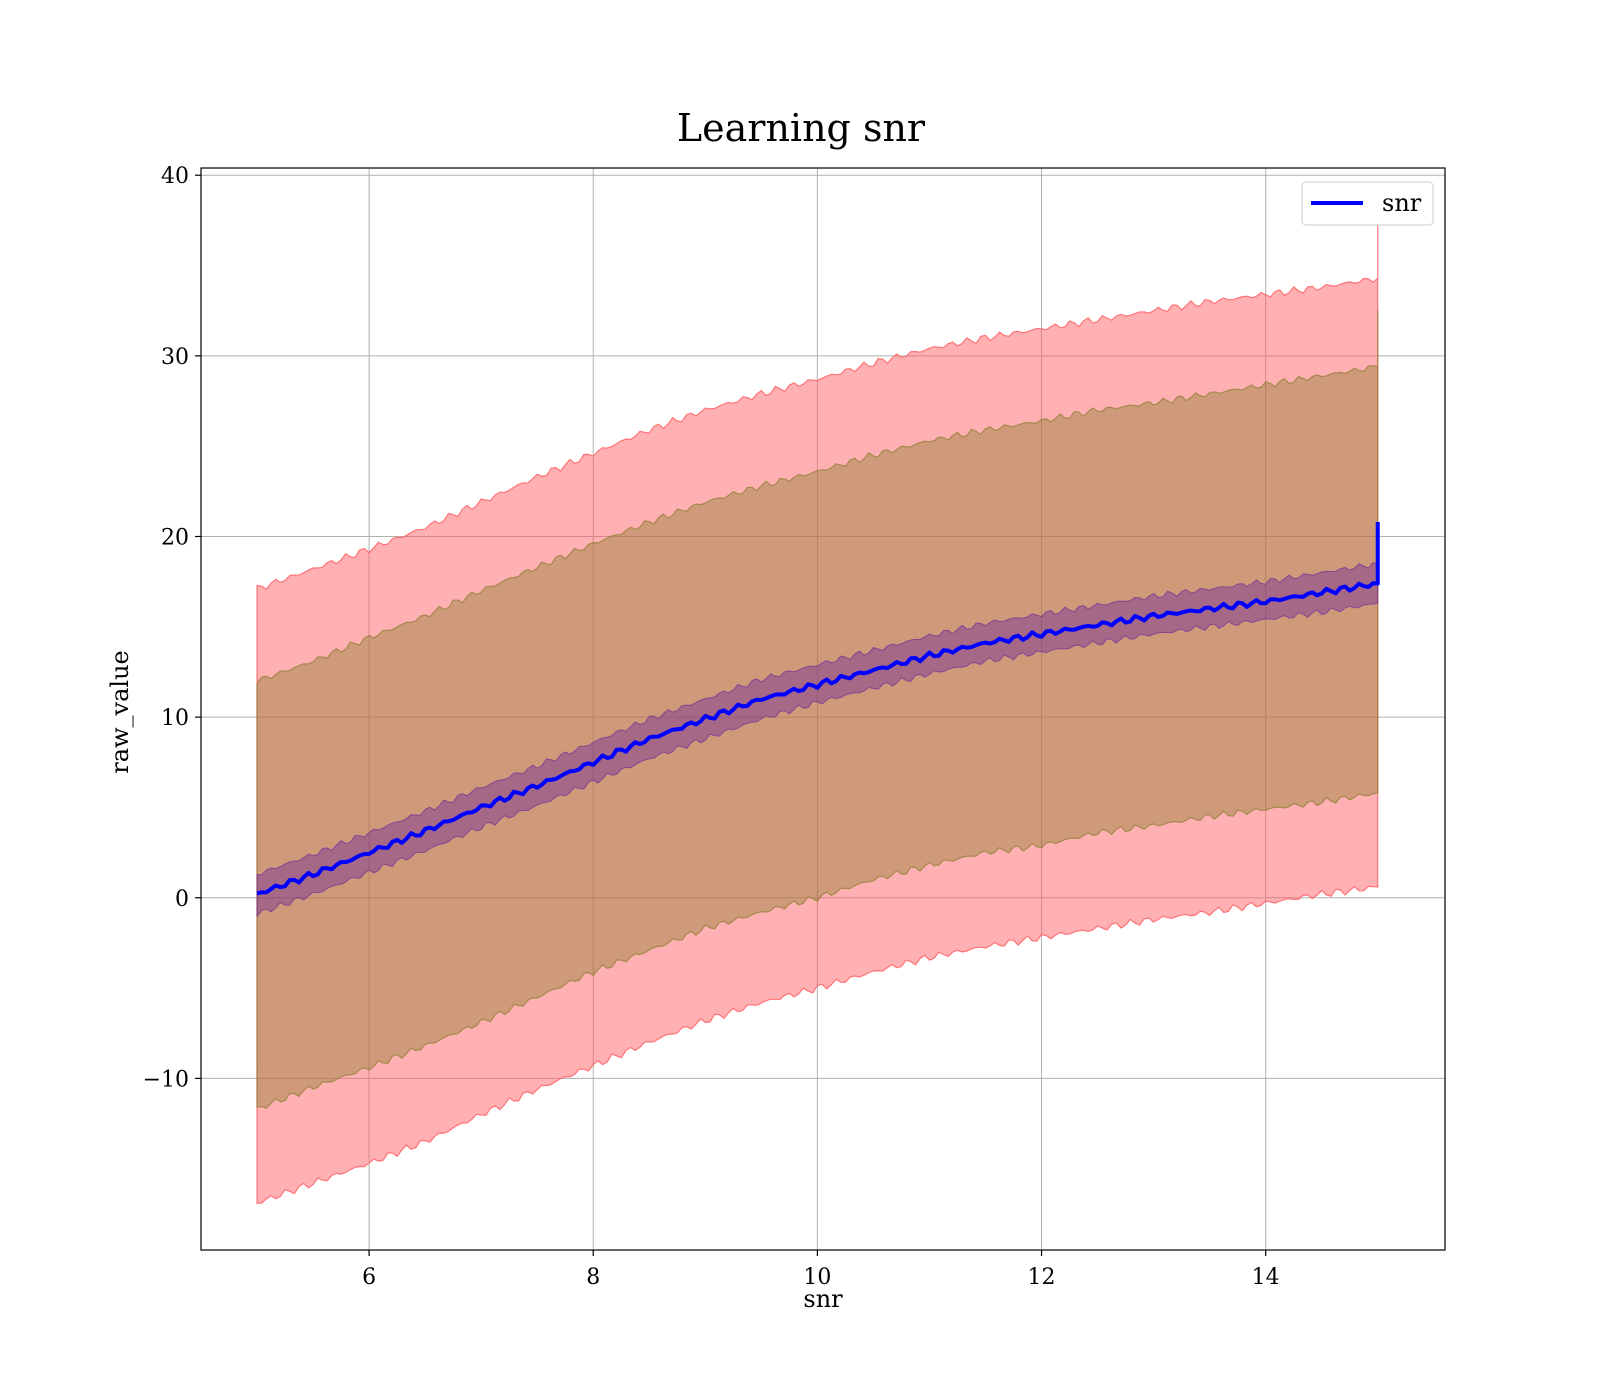 This screenshot has width=1600, height=1400. What do you see at coordinates (1367, 203) in the screenshot?
I see `legend-box` at bounding box center [1367, 203].